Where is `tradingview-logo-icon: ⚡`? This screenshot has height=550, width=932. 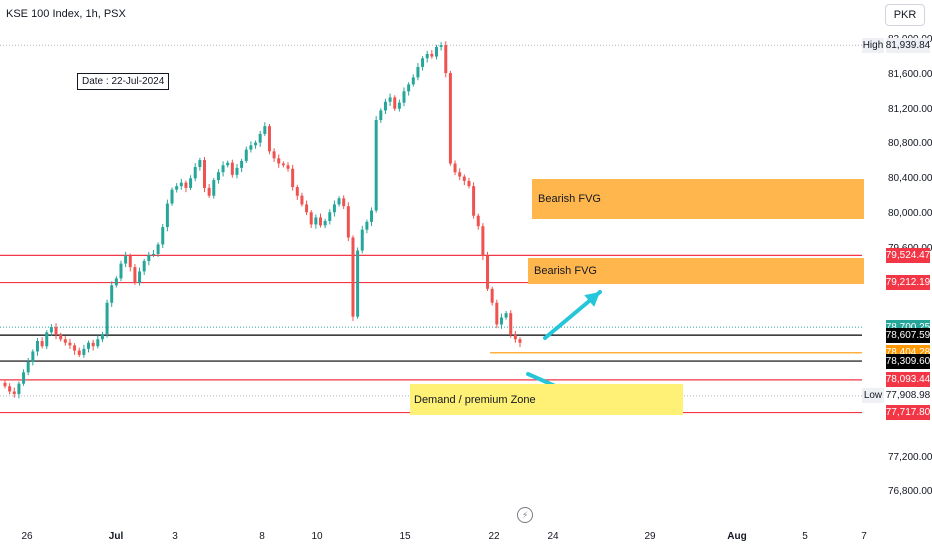
tradingview-logo-icon: ⚡ is located at coordinates (525, 515).